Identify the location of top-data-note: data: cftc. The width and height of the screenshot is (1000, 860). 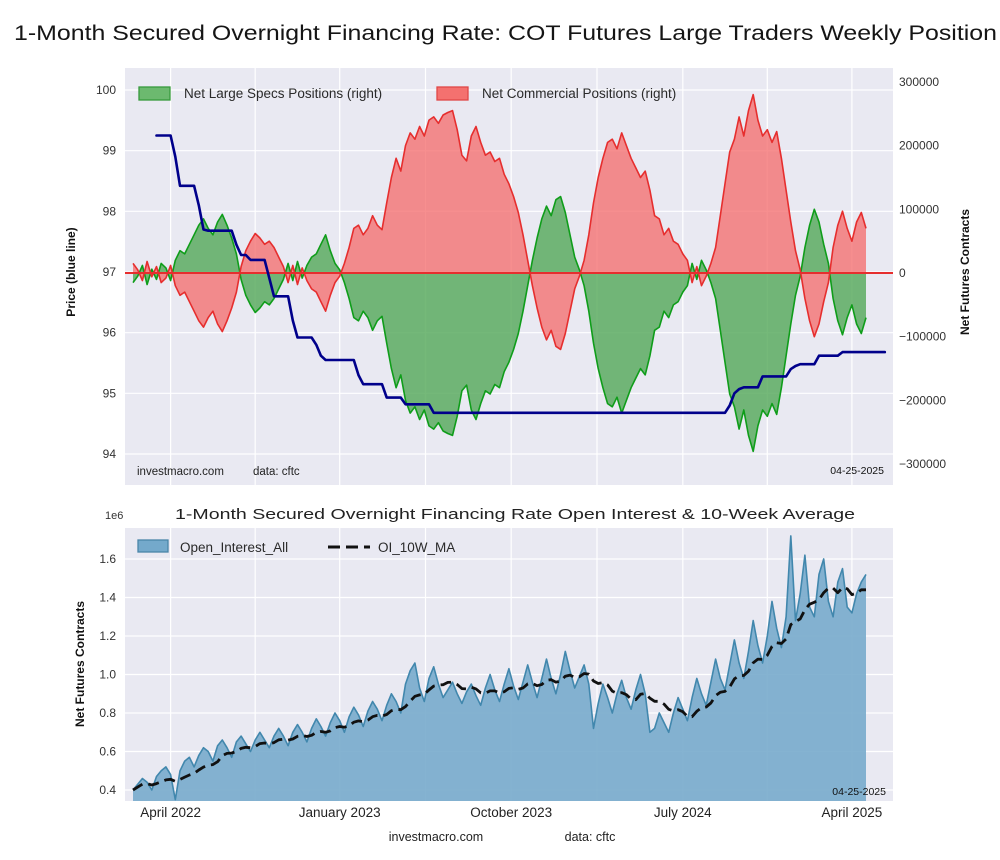
(276, 472).